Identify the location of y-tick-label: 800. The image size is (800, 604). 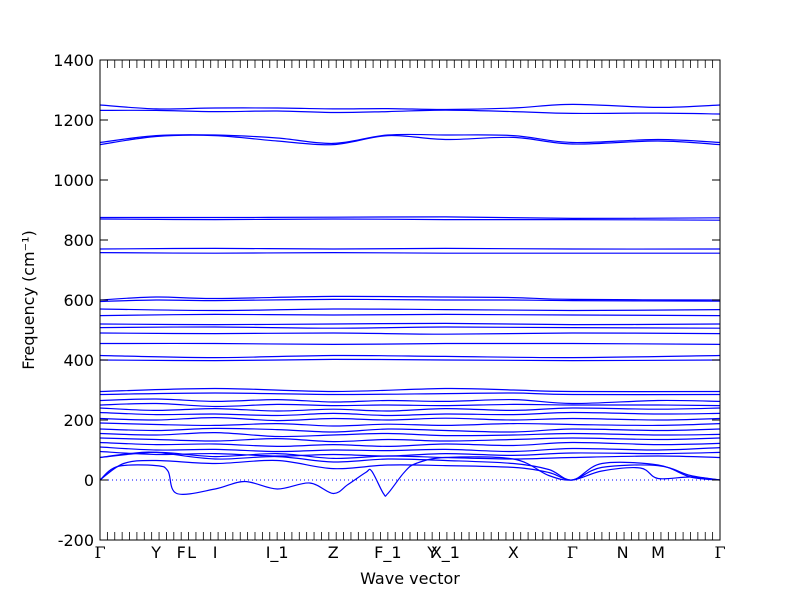
(78, 240).